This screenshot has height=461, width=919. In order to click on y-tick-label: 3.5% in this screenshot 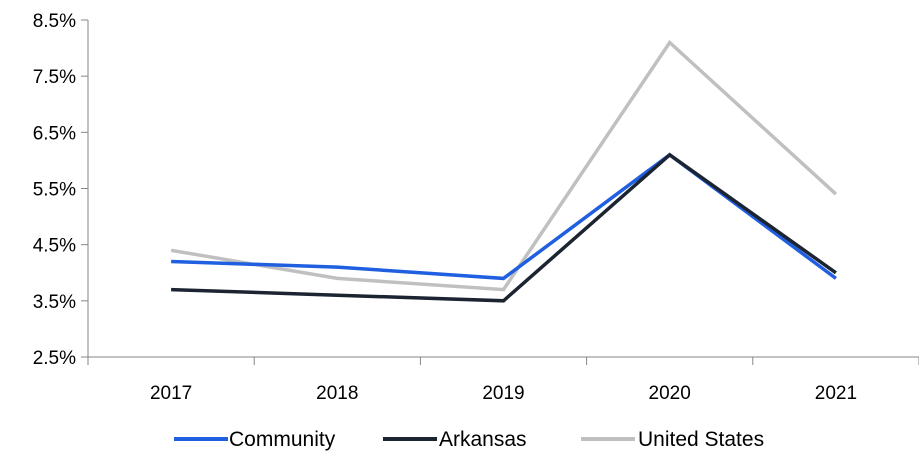, I will do `click(54, 302)`.